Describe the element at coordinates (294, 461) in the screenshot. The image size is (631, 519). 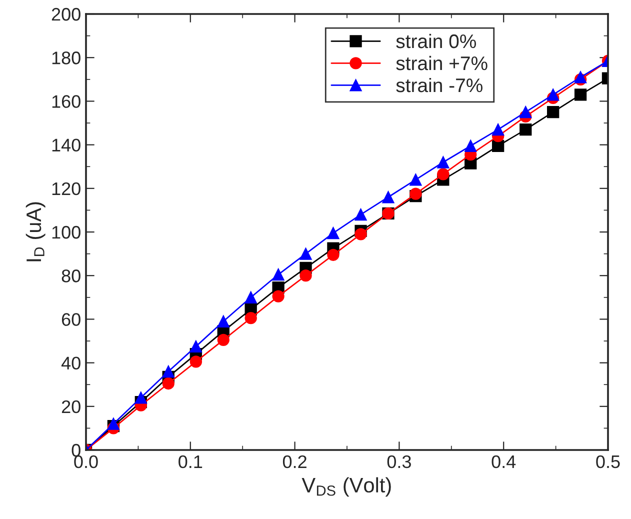
I see `x-tick-label: 0.2` at that location.